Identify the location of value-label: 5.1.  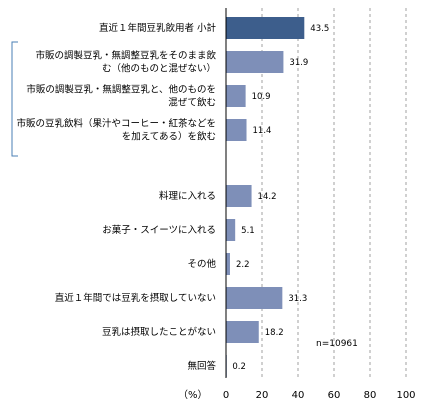
(248, 231).